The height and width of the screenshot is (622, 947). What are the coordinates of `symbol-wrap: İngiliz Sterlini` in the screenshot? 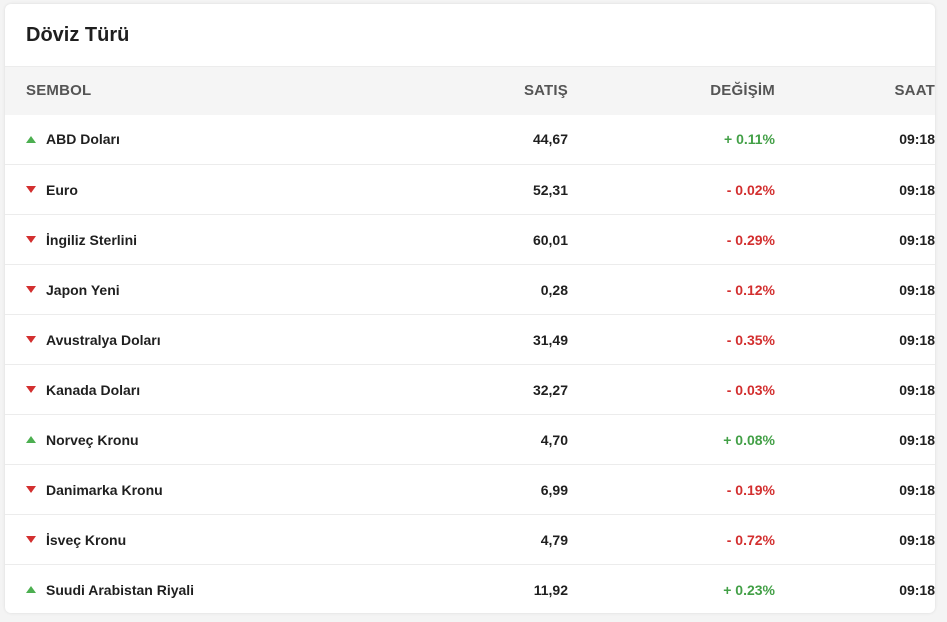 It's located at (216, 240).